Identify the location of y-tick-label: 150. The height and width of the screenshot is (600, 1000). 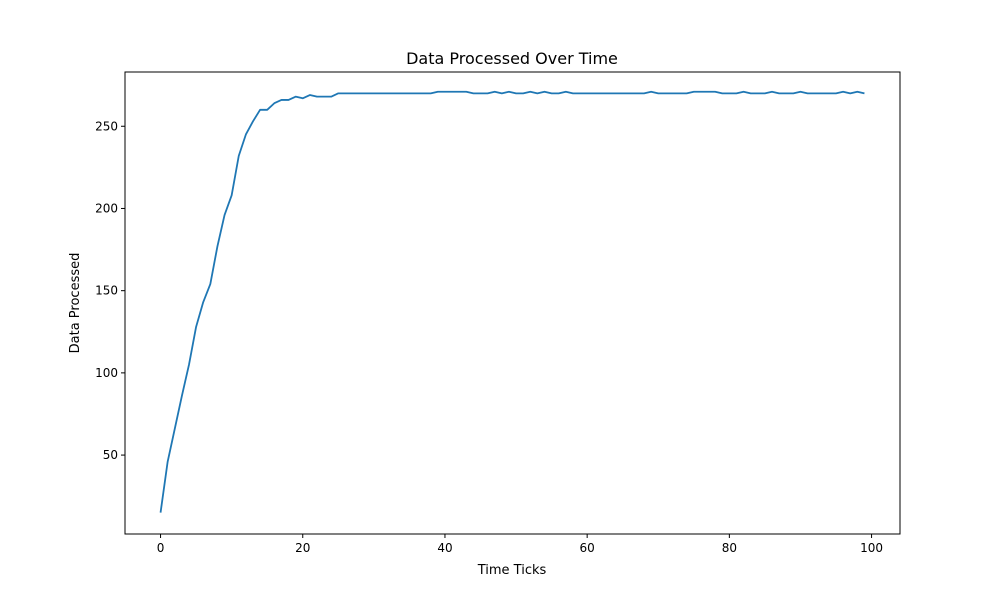
(106, 291).